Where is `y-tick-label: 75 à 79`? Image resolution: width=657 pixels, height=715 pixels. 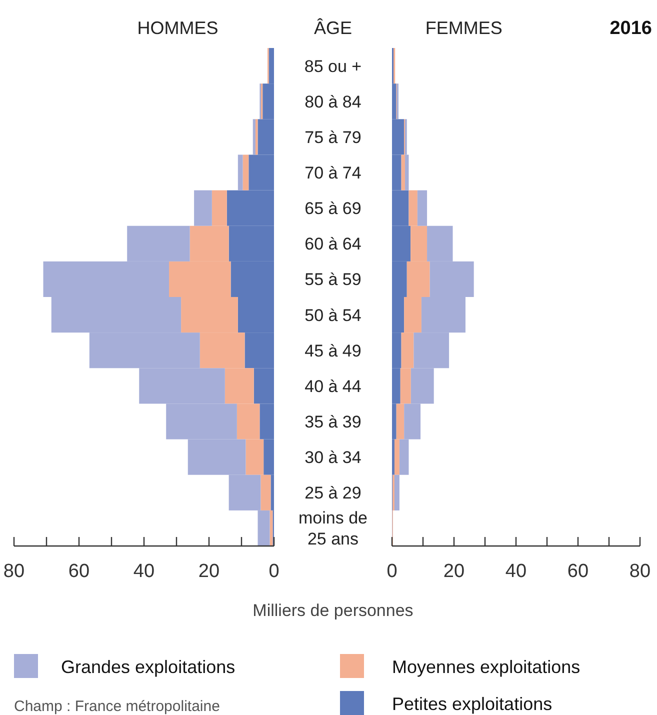 y-tick-label: 75 à 79 is located at coordinates (333, 137).